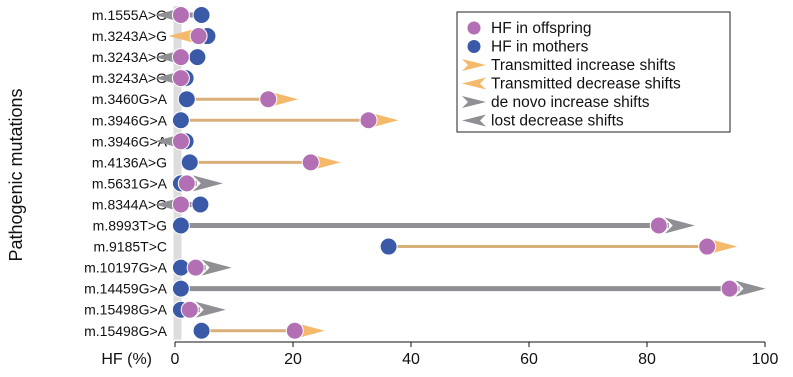  I want to click on legend-box, so click(593, 72).